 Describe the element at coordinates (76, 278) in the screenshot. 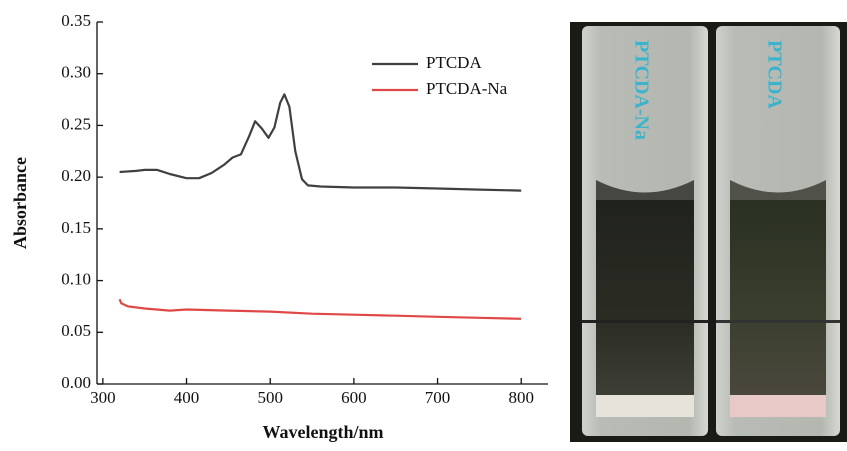

I see `y-tick-label: 0.10` at that location.